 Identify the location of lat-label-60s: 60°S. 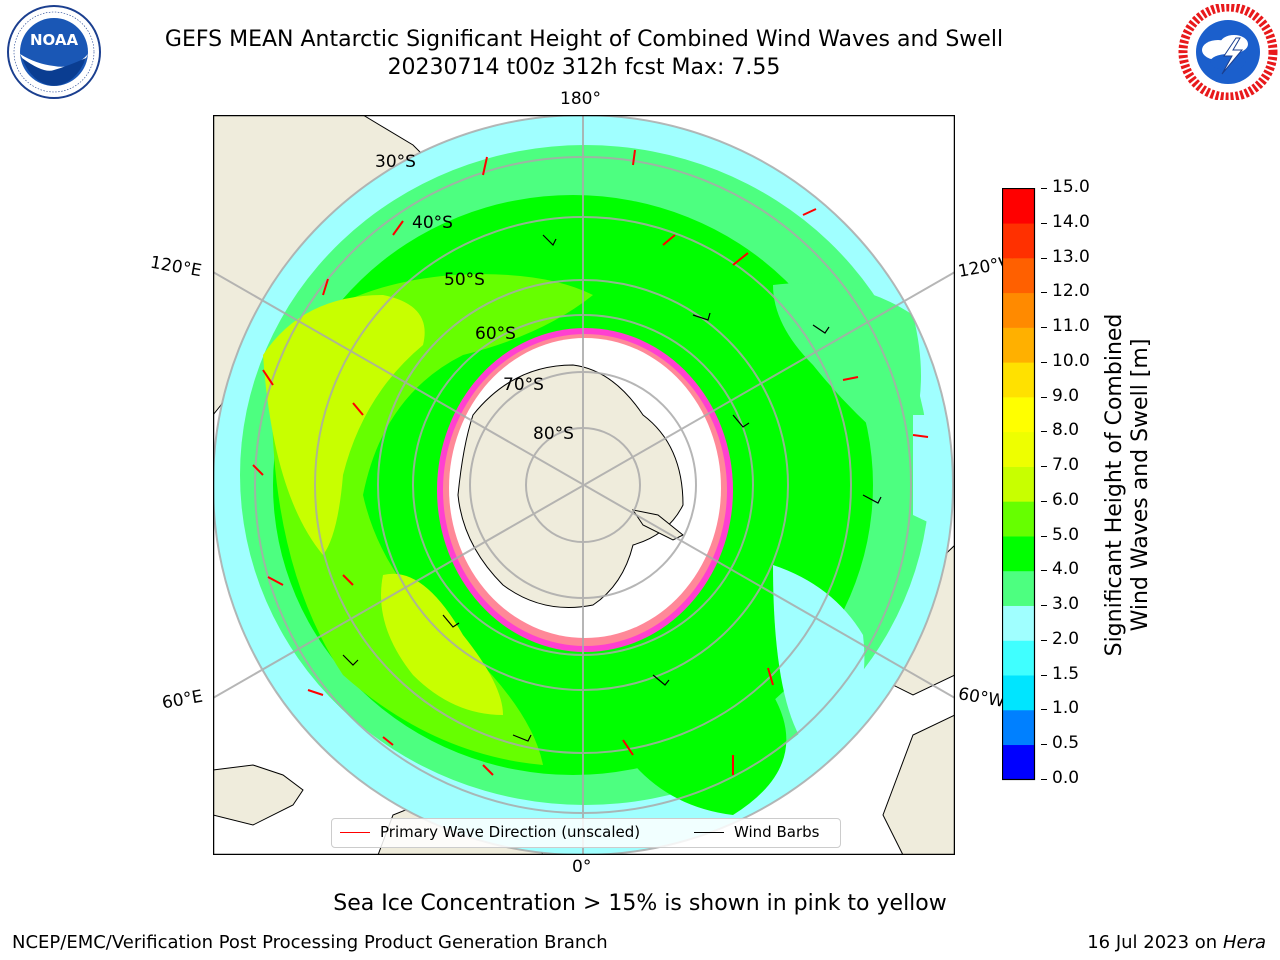
(495, 334).